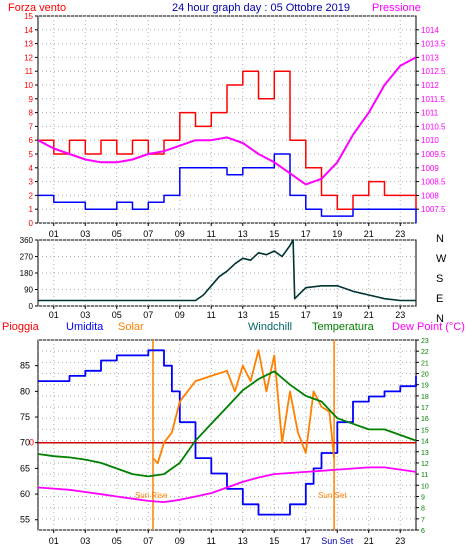  Describe the element at coordinates (27, 240) in the screenshot. I see `direction-tick-label: 360` at that location.